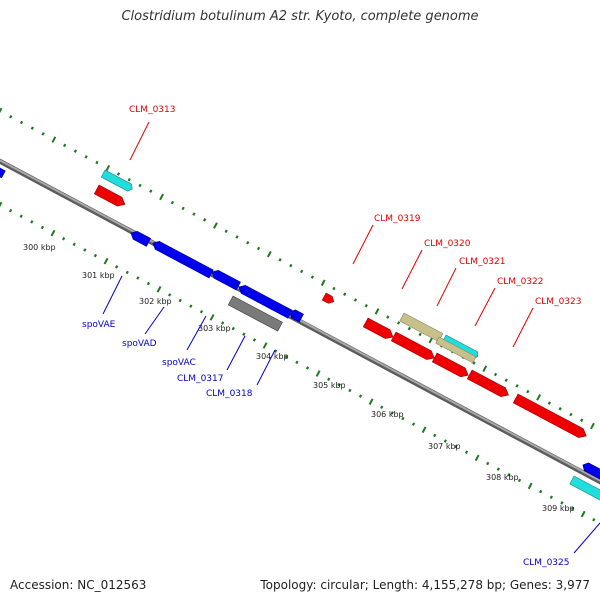 This screenshot has width=600, height=600. Describe the element at coordinates (78, 585) in the screenshot. I see `accession-text: Accession: NC_012563` at that location.